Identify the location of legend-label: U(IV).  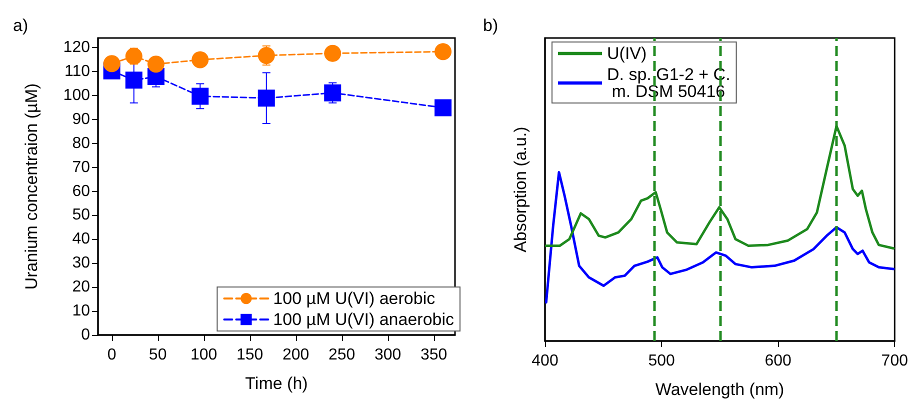
(627, 53).